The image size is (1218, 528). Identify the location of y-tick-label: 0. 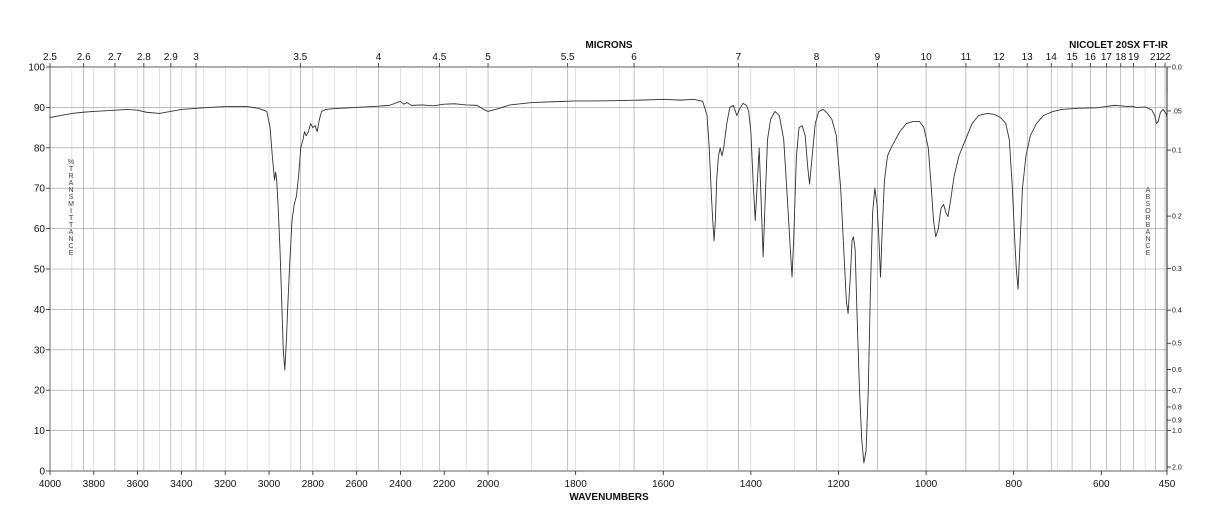
(42, 472).